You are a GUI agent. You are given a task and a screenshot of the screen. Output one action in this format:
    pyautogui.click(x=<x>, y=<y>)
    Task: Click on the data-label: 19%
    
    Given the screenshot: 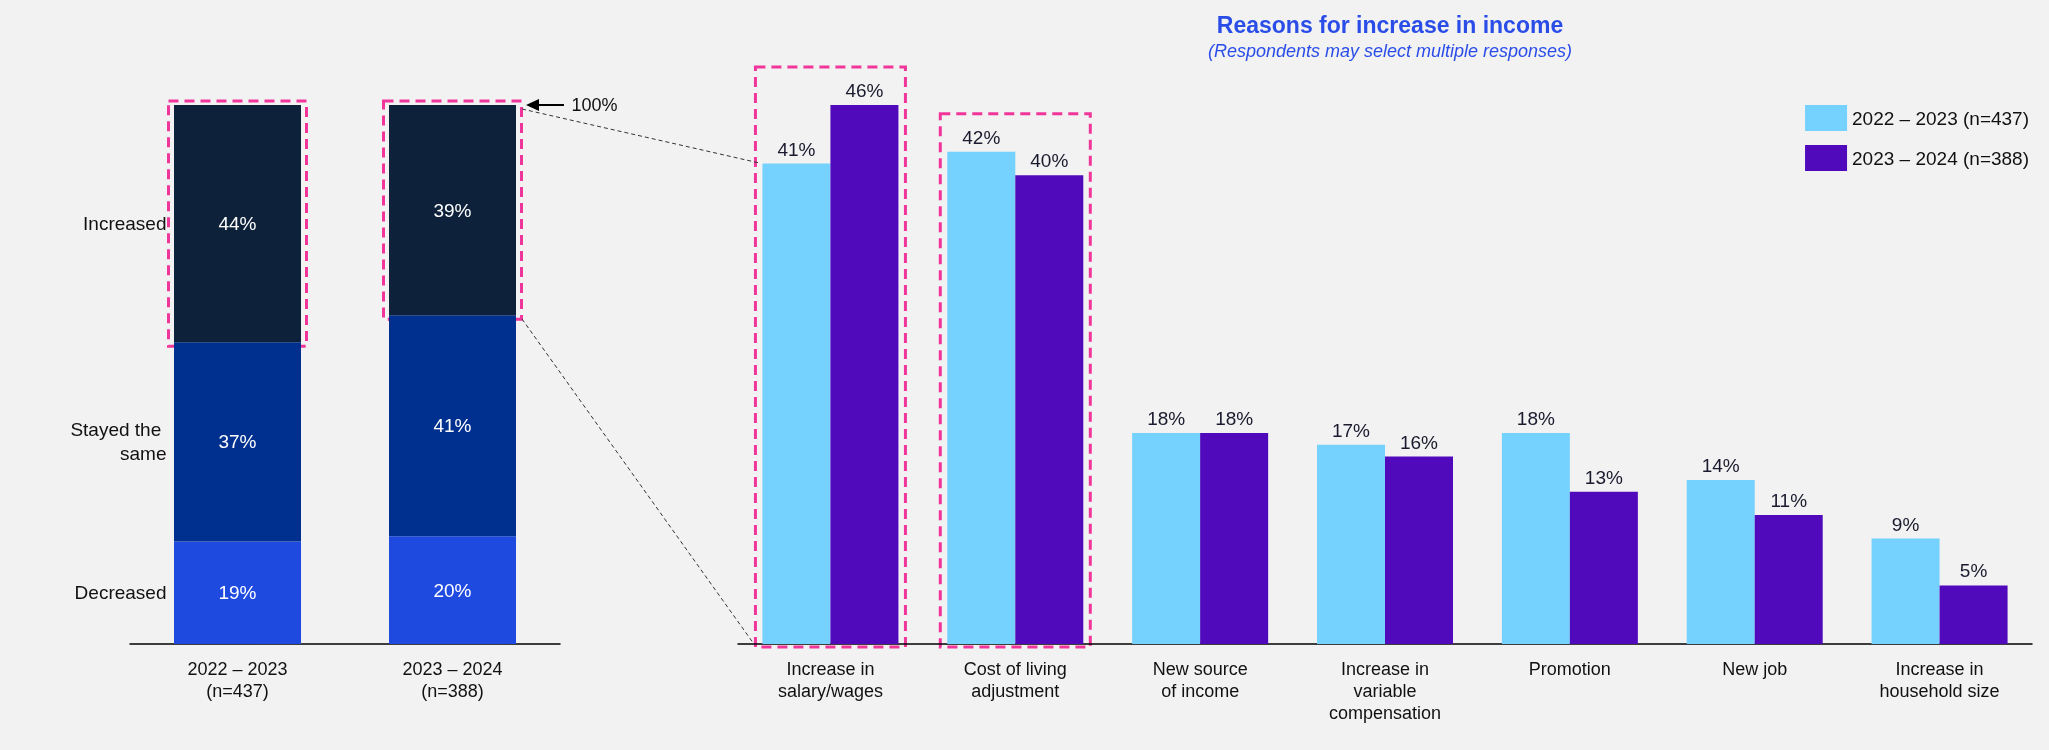 What is the action you would take?
    pyautogui.click(x=237, y=593)
    